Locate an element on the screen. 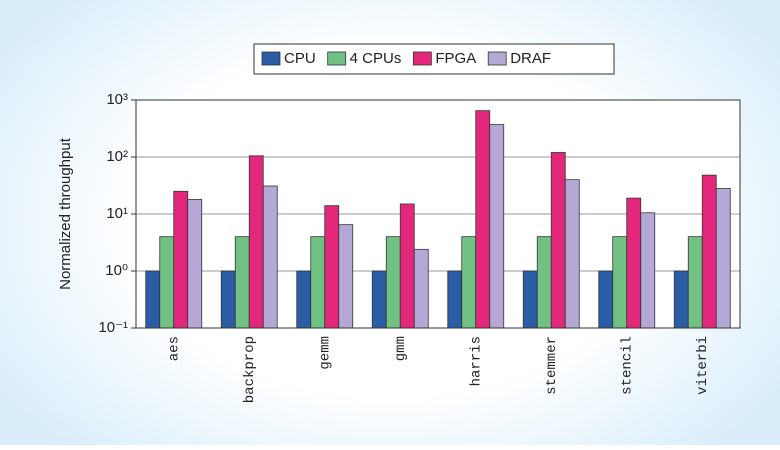 Image resolution: width=780 pixels, height=450 pixels. x-tick-label: backprop is located at coordinates (250, 369).